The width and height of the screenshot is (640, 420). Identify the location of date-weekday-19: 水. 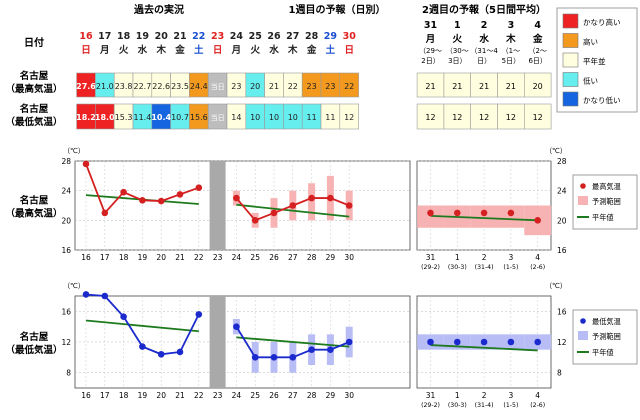
(143, 50).